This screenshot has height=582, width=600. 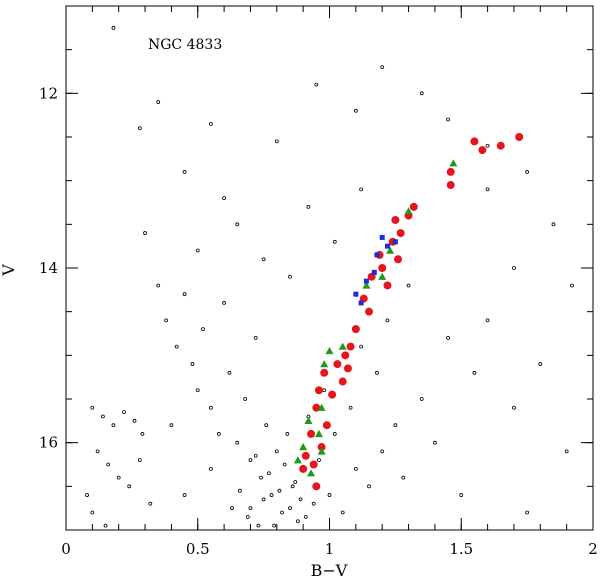 What do you see at coordinates (66, 549) in the screenshot?
I see `x-tick-label: 0` at bounding box center [66, 549].